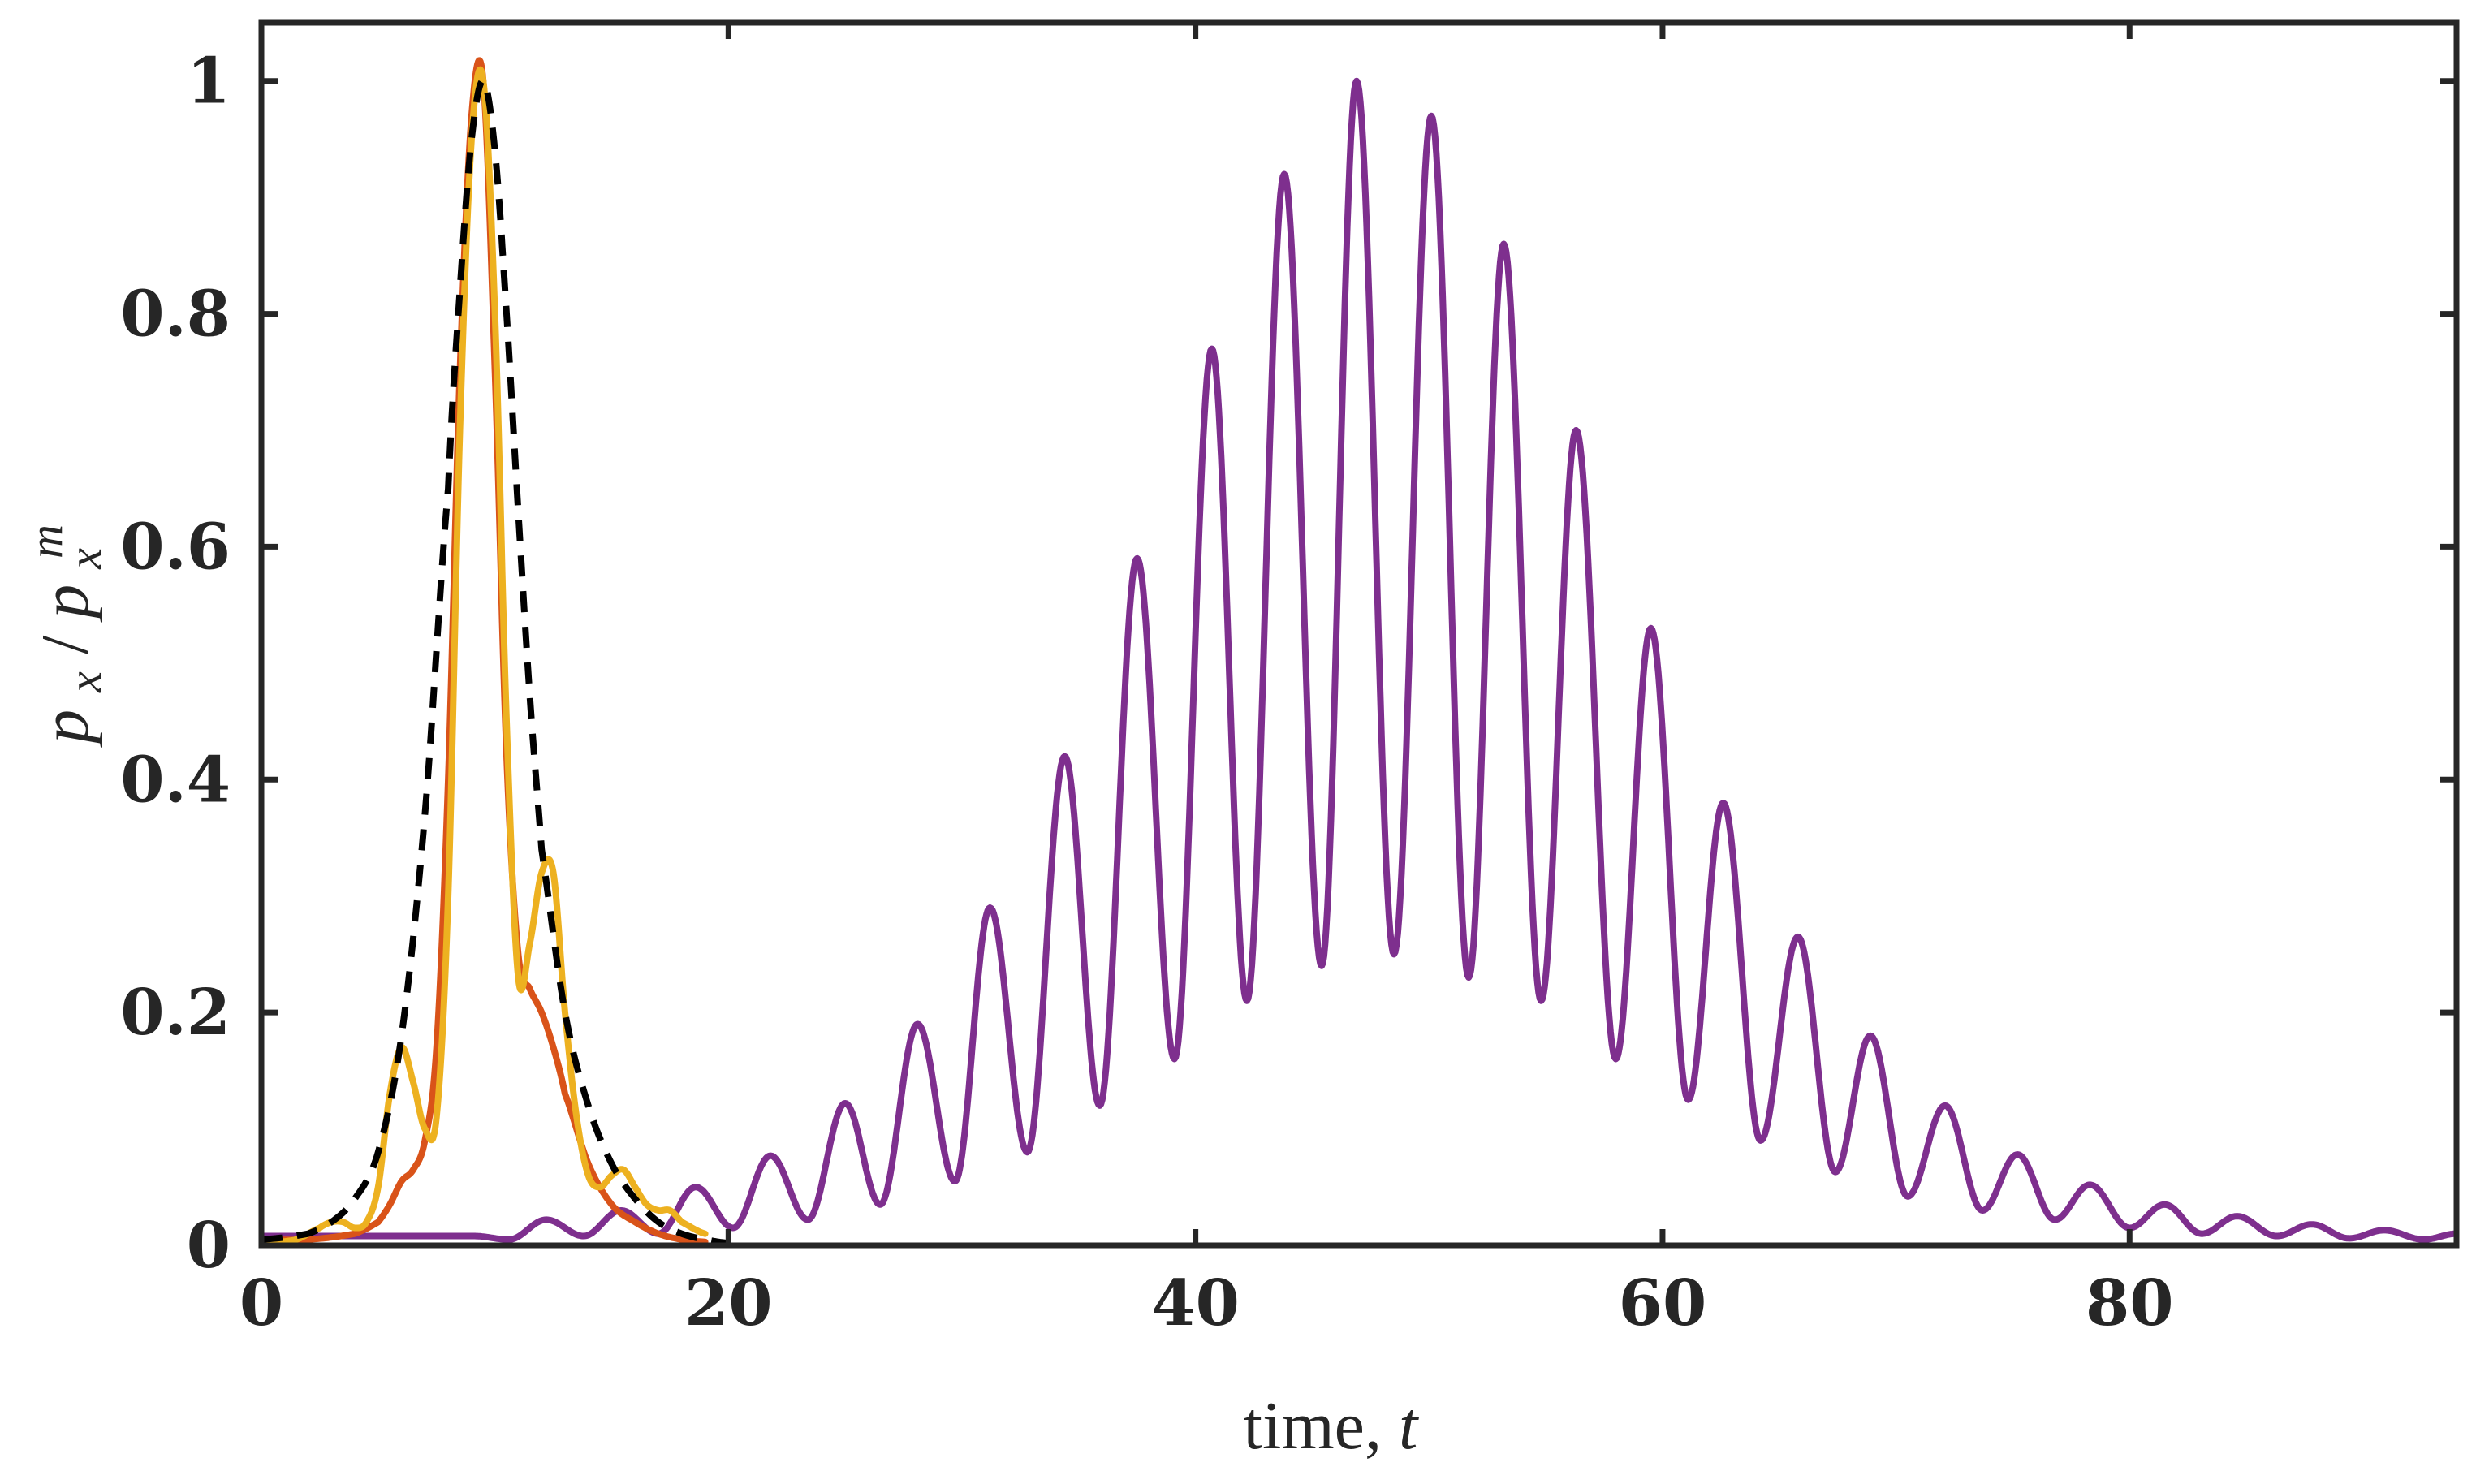  Describe the element at coordinates (209, 82) in the screenshot. I see `y-tick-label-1: 1` at that location.